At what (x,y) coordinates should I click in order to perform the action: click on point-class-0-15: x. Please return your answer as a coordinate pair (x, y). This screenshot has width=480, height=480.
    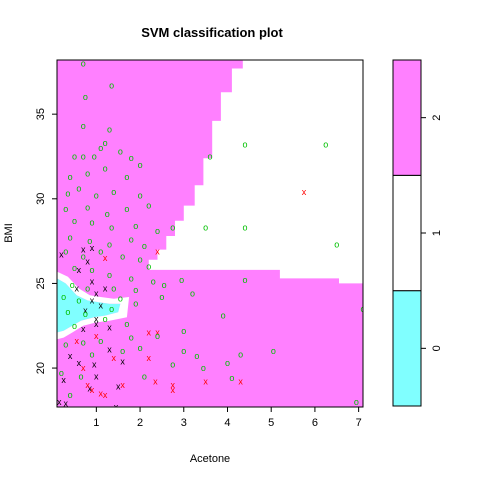
    Looking at the image, I should click on (70, 356).